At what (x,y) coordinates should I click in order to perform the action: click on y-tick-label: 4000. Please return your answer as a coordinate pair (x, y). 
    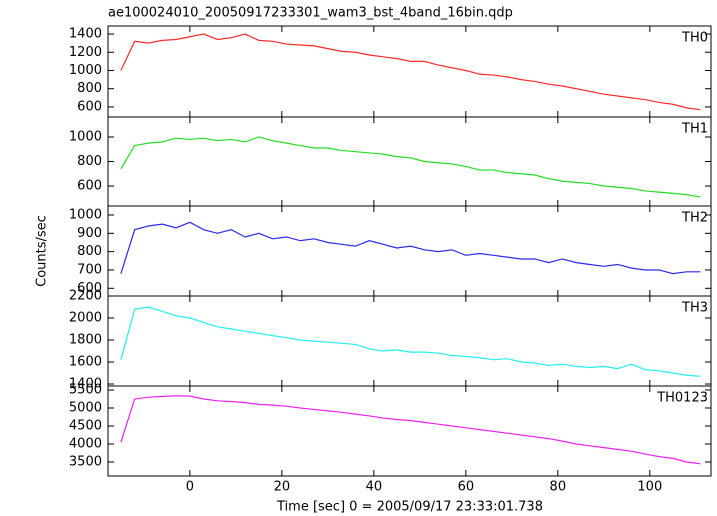
    Looking at the image, I should click on (85, 443).